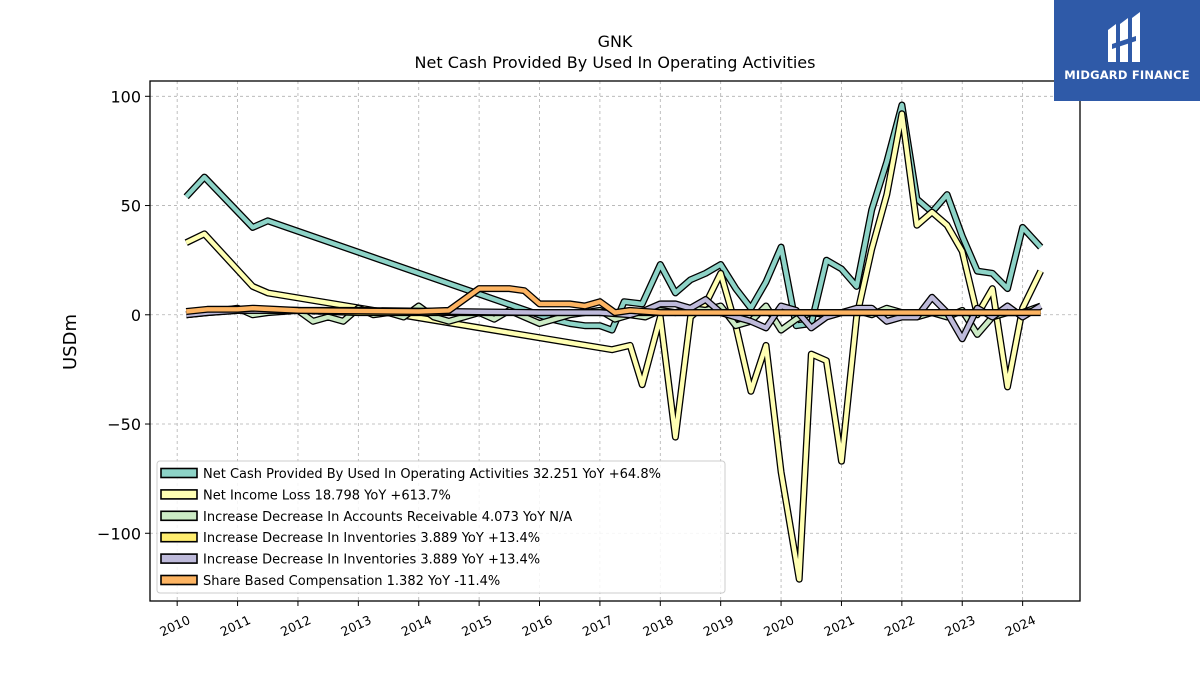 Image resolution: width=1200 pixels, height=675 pixels. What do you see at coordinates (613, 300) in the screenshot?
I see `series-line` at bounding box center [613, 300].